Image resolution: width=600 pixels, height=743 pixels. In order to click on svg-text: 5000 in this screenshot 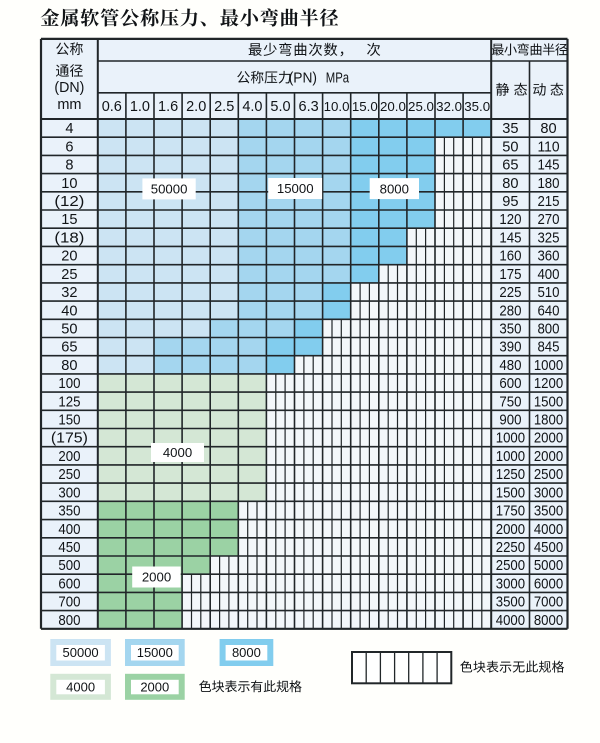, I will do `click(548, 566)`.